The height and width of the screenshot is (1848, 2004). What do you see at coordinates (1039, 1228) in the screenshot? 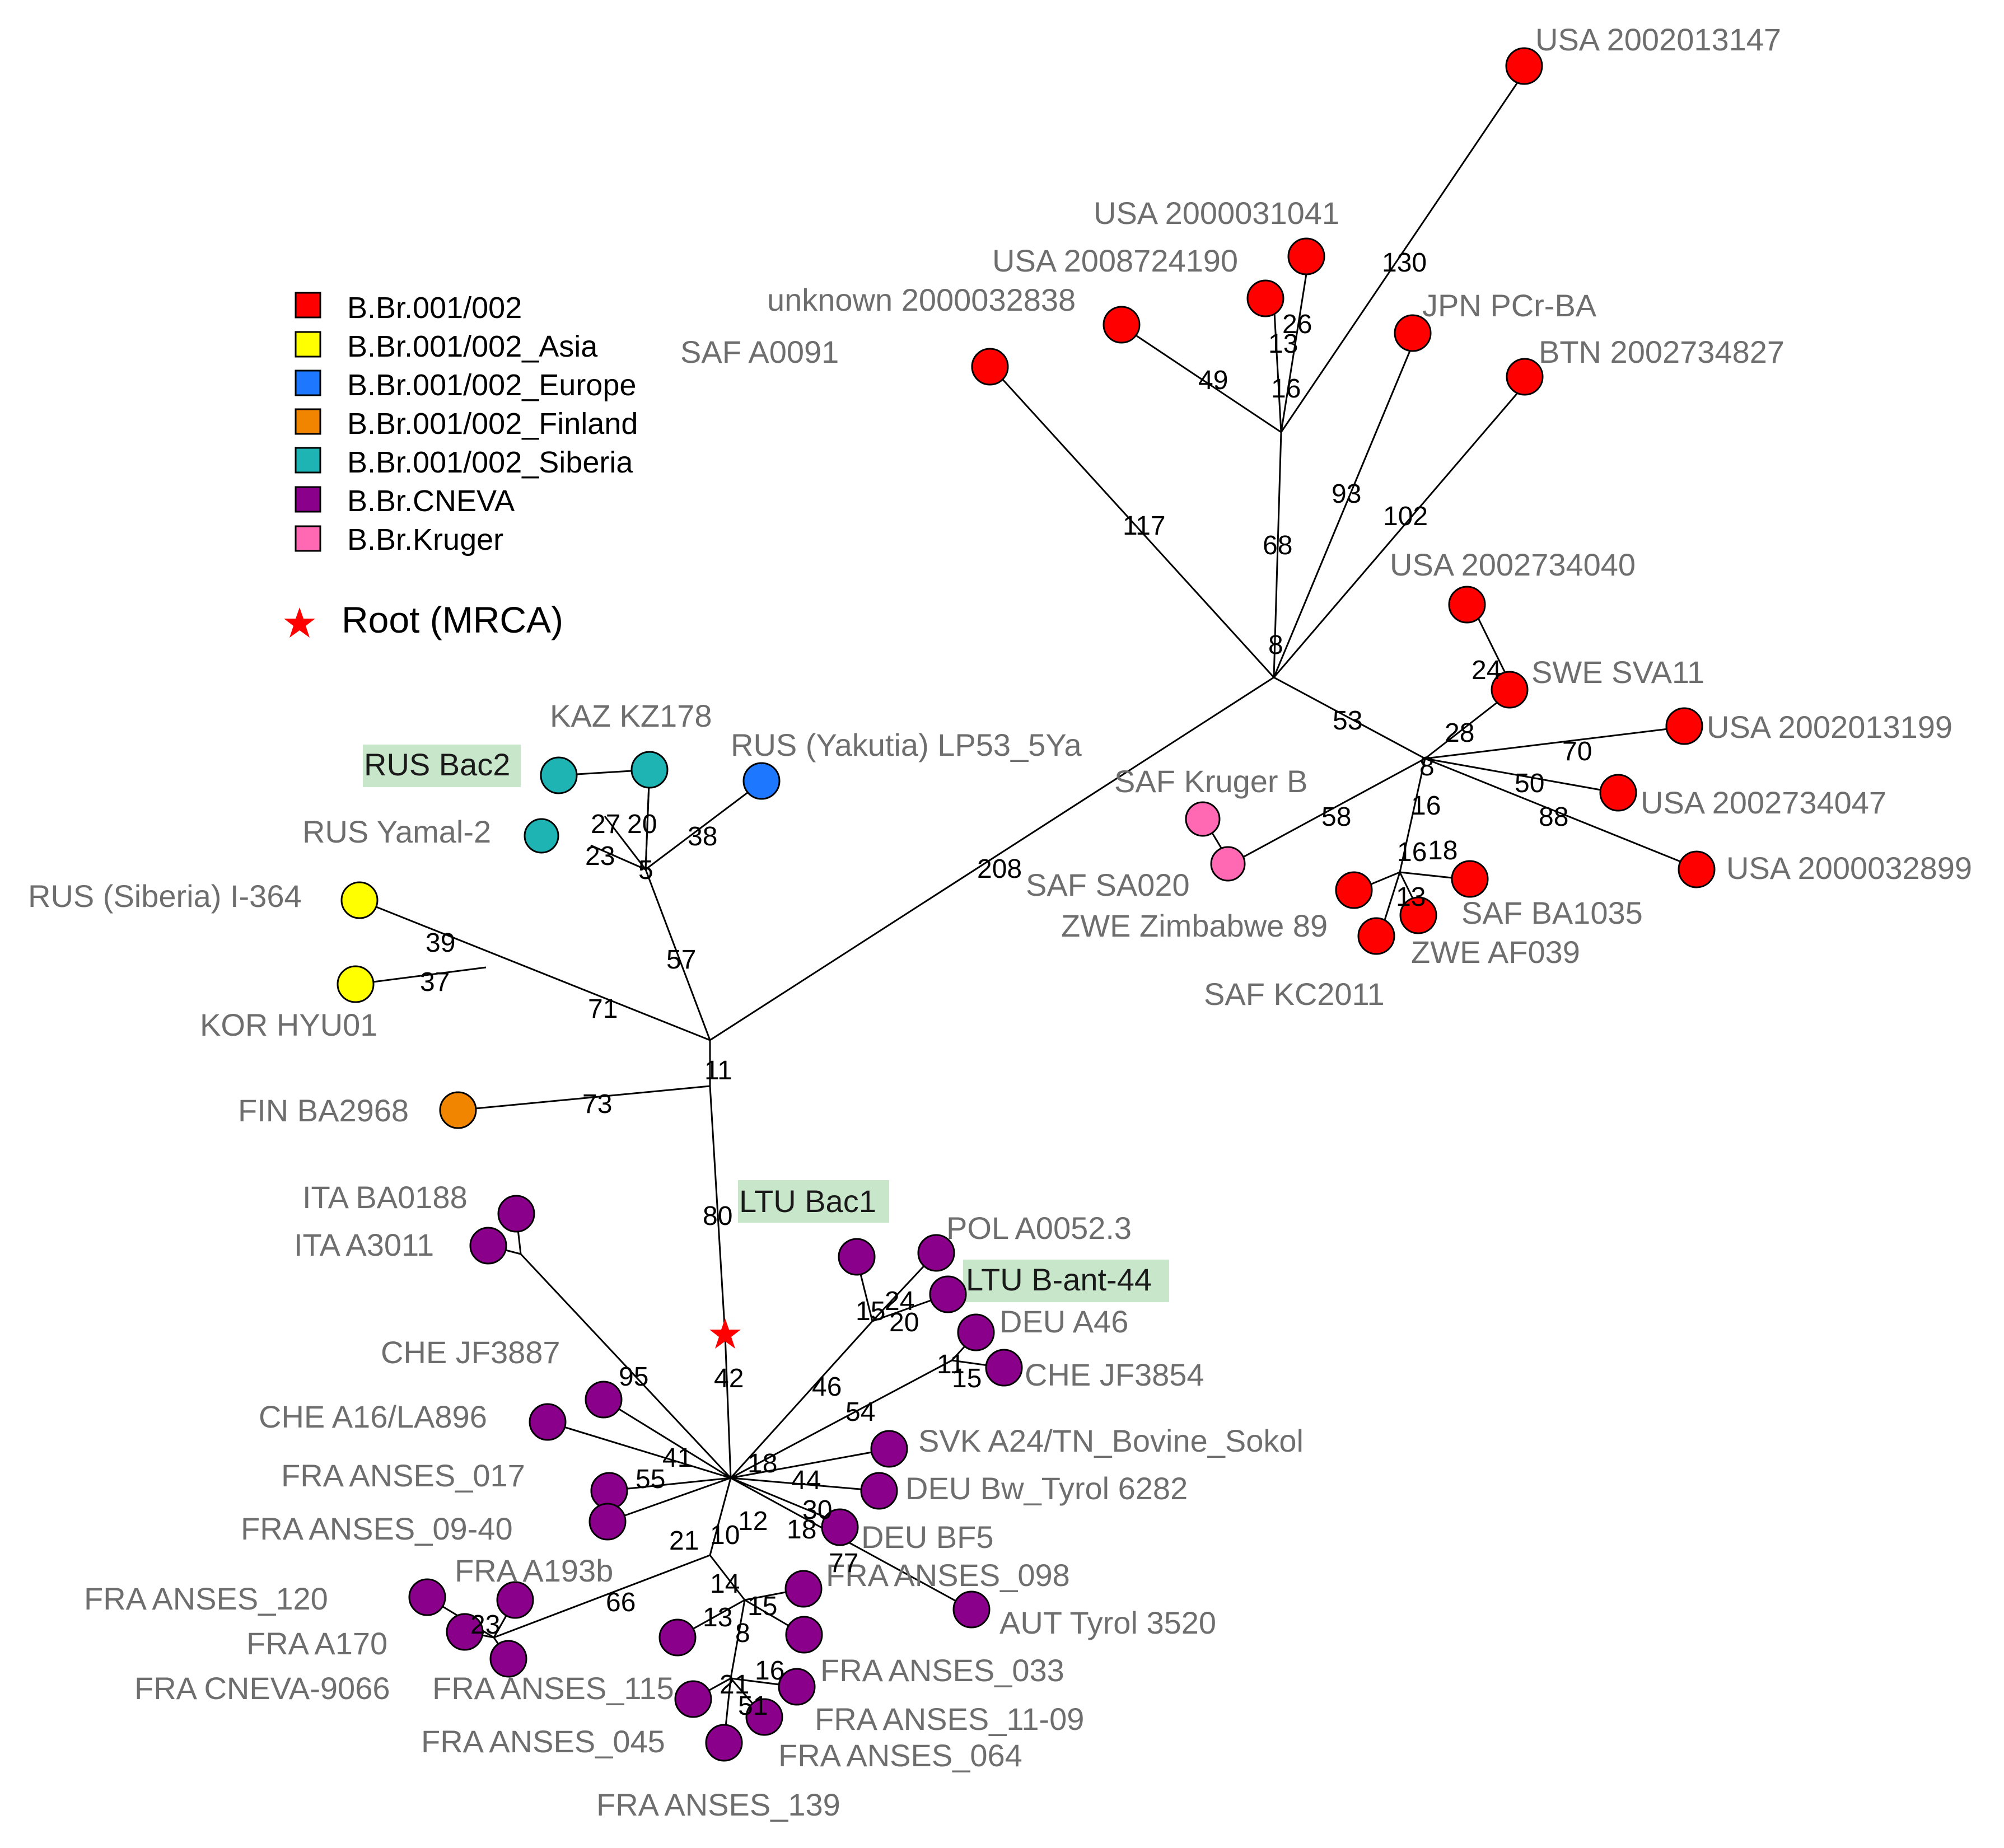
I see `strain-label: POL A0052.3` at bounding box center [1039, 1228].